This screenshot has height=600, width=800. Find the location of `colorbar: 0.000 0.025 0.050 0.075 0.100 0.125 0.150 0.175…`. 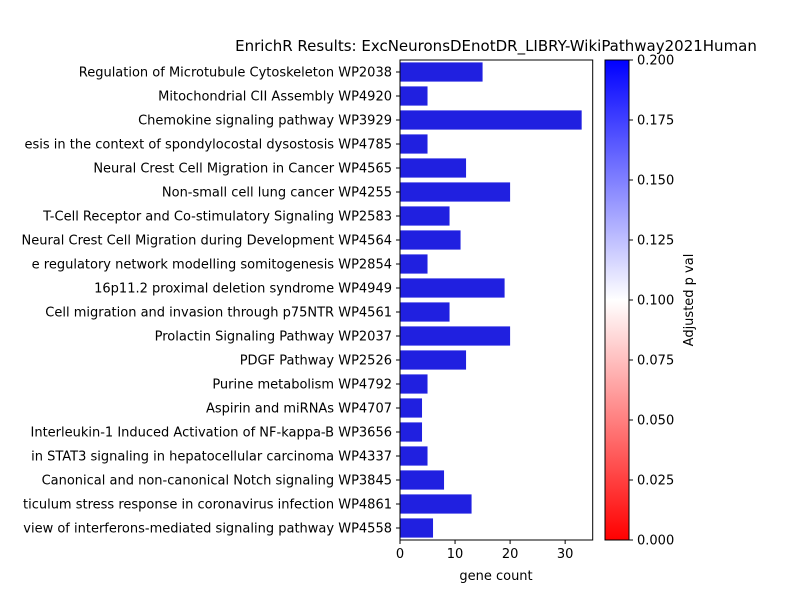

colorbar: 0.000 0.025 0.050 0.075 0.100 0.125 0.150 0.175… is located at coordinates (650, 301).